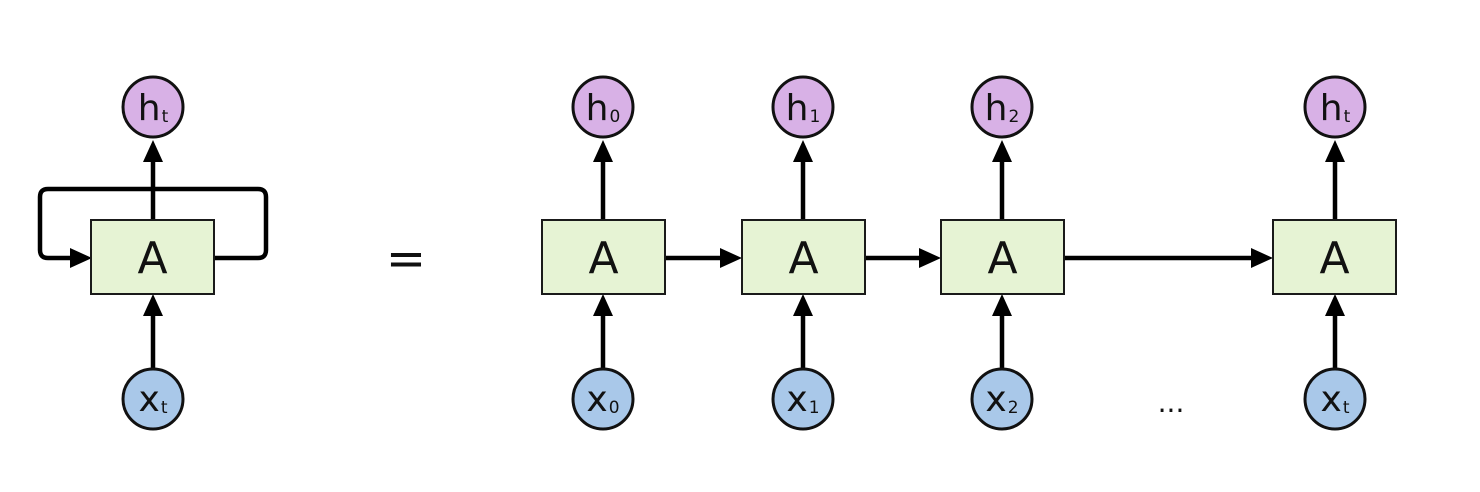 The width and height of the screenshot is (1480, 492). Describe the element at coordinates (81, 258) in the screenshot. I see `recurrent-loop-arrowhead` at that location.